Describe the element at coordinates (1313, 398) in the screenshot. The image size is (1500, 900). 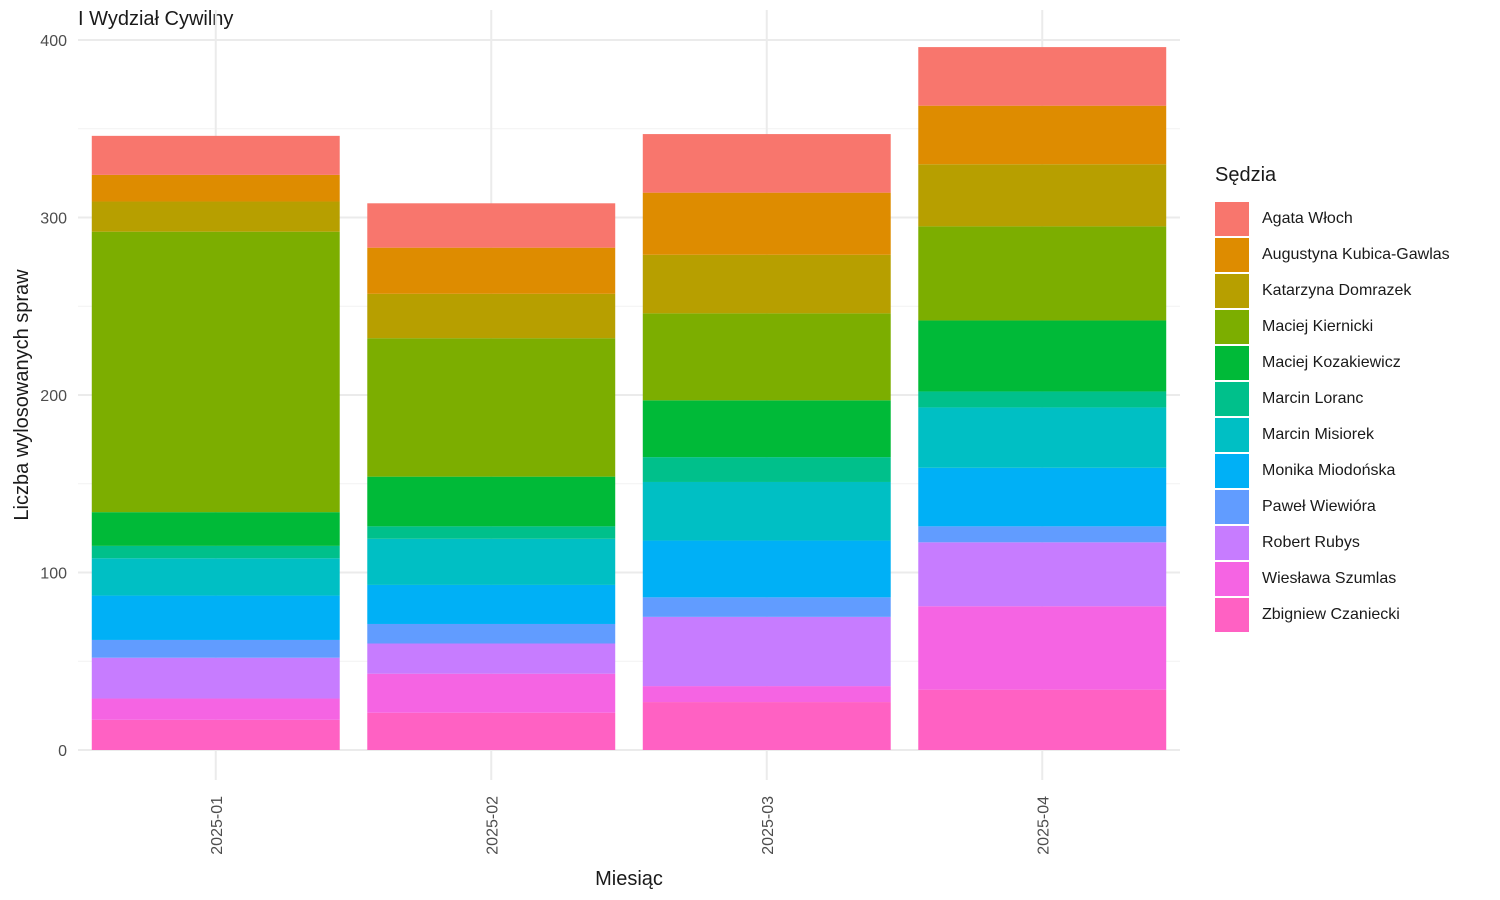
I see `legend-label: Marcin Loranc` at that location.